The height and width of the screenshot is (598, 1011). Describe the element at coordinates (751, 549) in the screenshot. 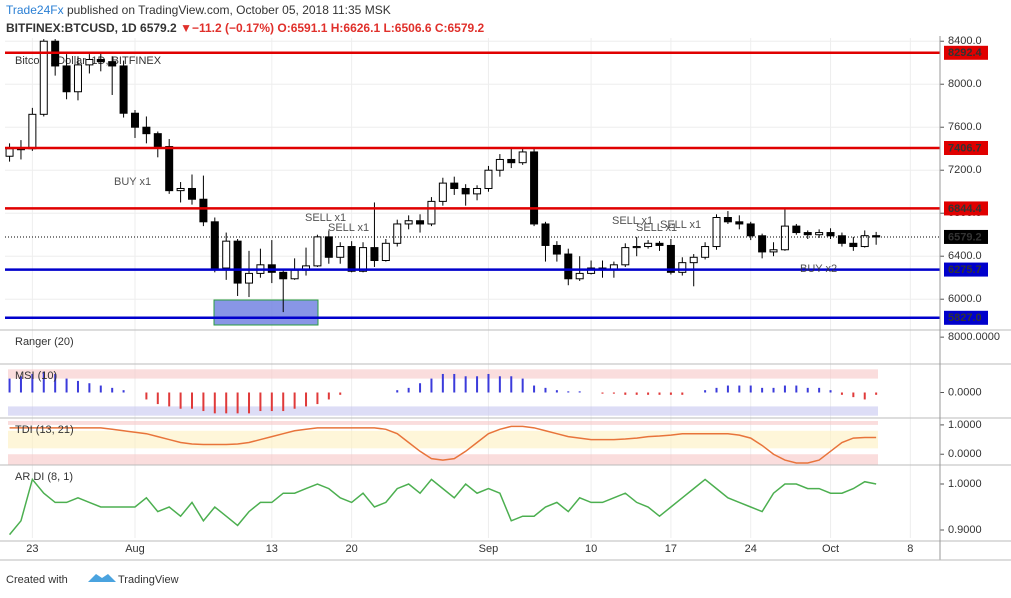

I see `x-tick-label: 24` at that location.